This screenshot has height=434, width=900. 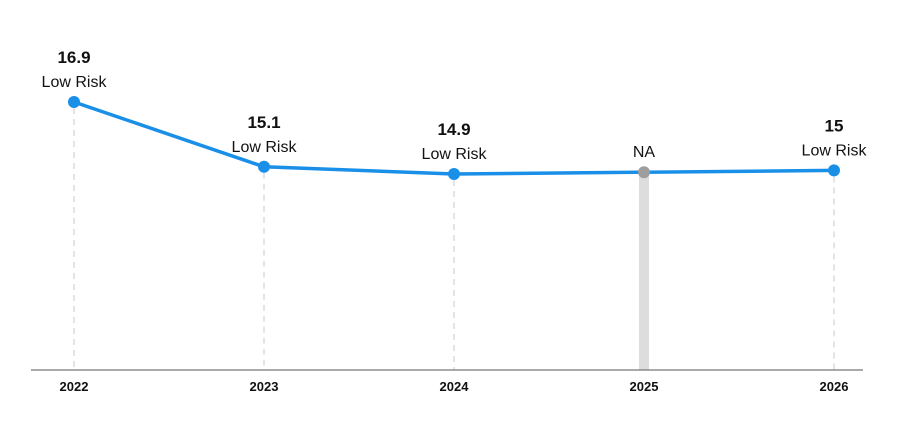 I want to click on x-tick-label-2025: 2025, so click(x=644, y=386).